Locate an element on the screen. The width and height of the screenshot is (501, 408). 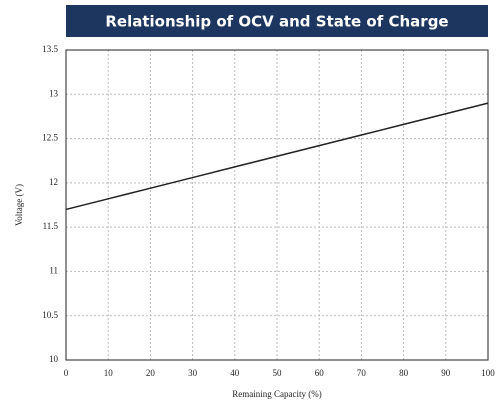
y-axis-label: Voltage (V) is located at coordinates (19, 205).